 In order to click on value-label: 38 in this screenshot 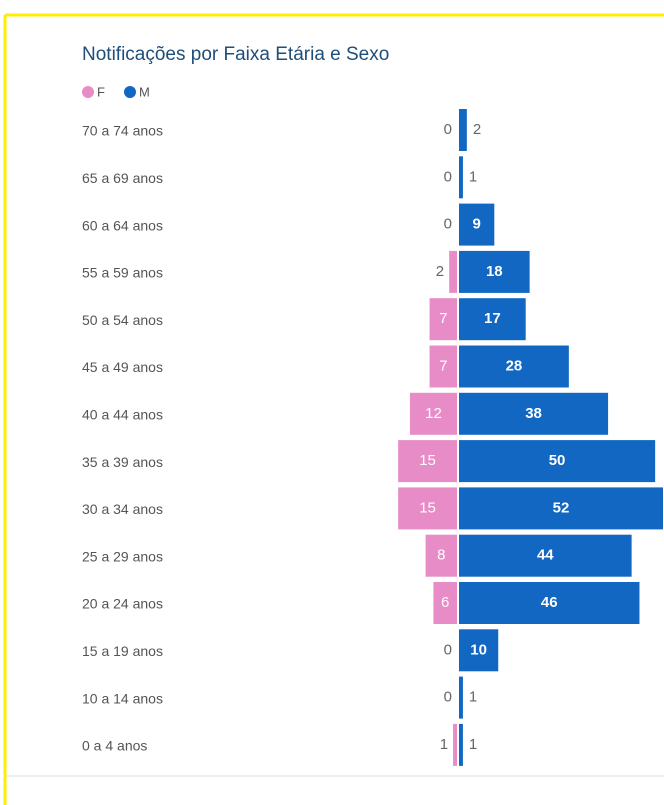, I will do `click(533, 413)`.